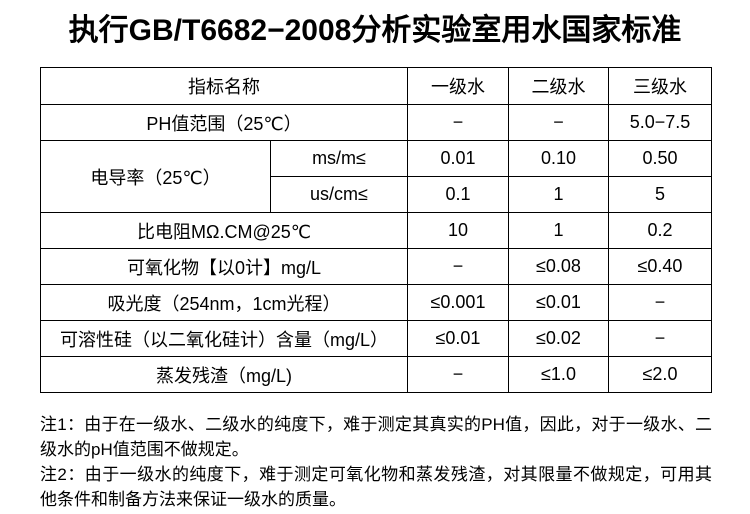 This screenshot has width=750, height=514. Describe the element at coordinates (224, 338) in the screenshot. I see `soluble-silica-label: 可溶性硅（以二氧化硅计）含量（mg/L）` at that location.